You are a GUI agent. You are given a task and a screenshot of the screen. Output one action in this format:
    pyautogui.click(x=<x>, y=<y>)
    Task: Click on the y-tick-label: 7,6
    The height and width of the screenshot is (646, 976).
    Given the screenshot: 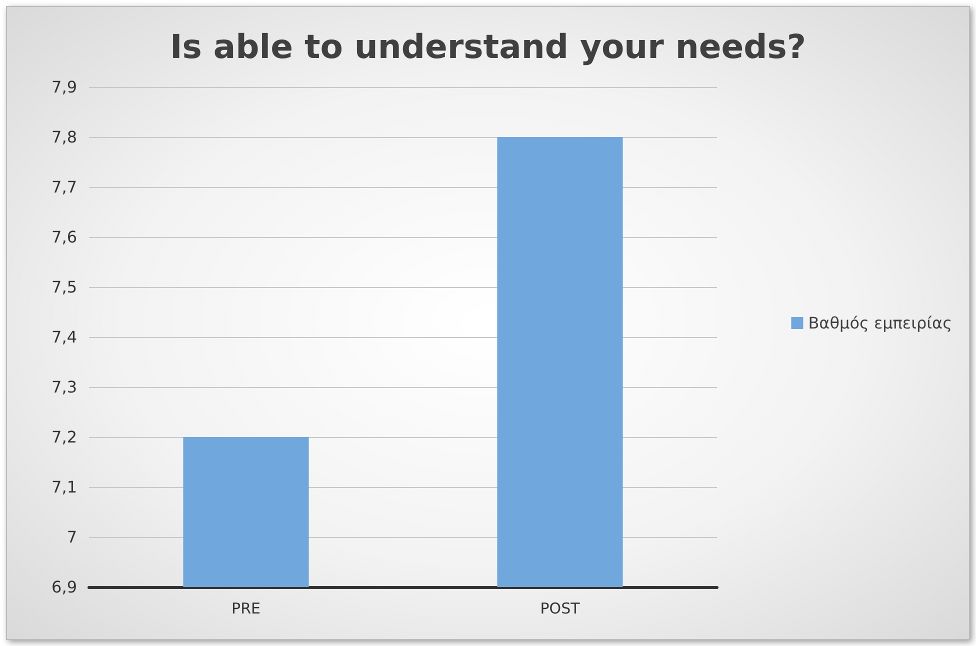 What is the action you would take?
    pyautogui.click(x=64, y=237)
    